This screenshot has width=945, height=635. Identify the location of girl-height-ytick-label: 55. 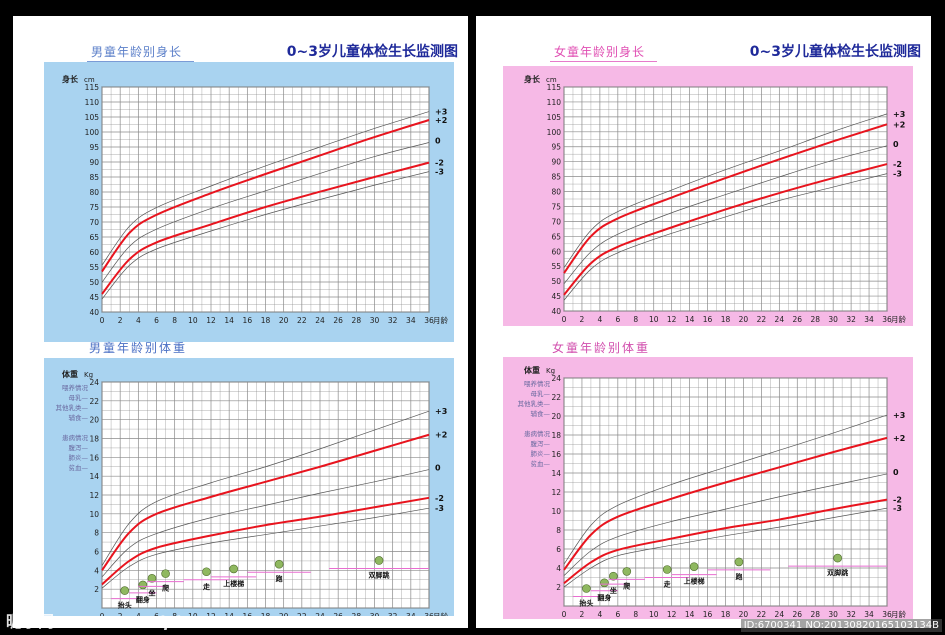
(556, 266).